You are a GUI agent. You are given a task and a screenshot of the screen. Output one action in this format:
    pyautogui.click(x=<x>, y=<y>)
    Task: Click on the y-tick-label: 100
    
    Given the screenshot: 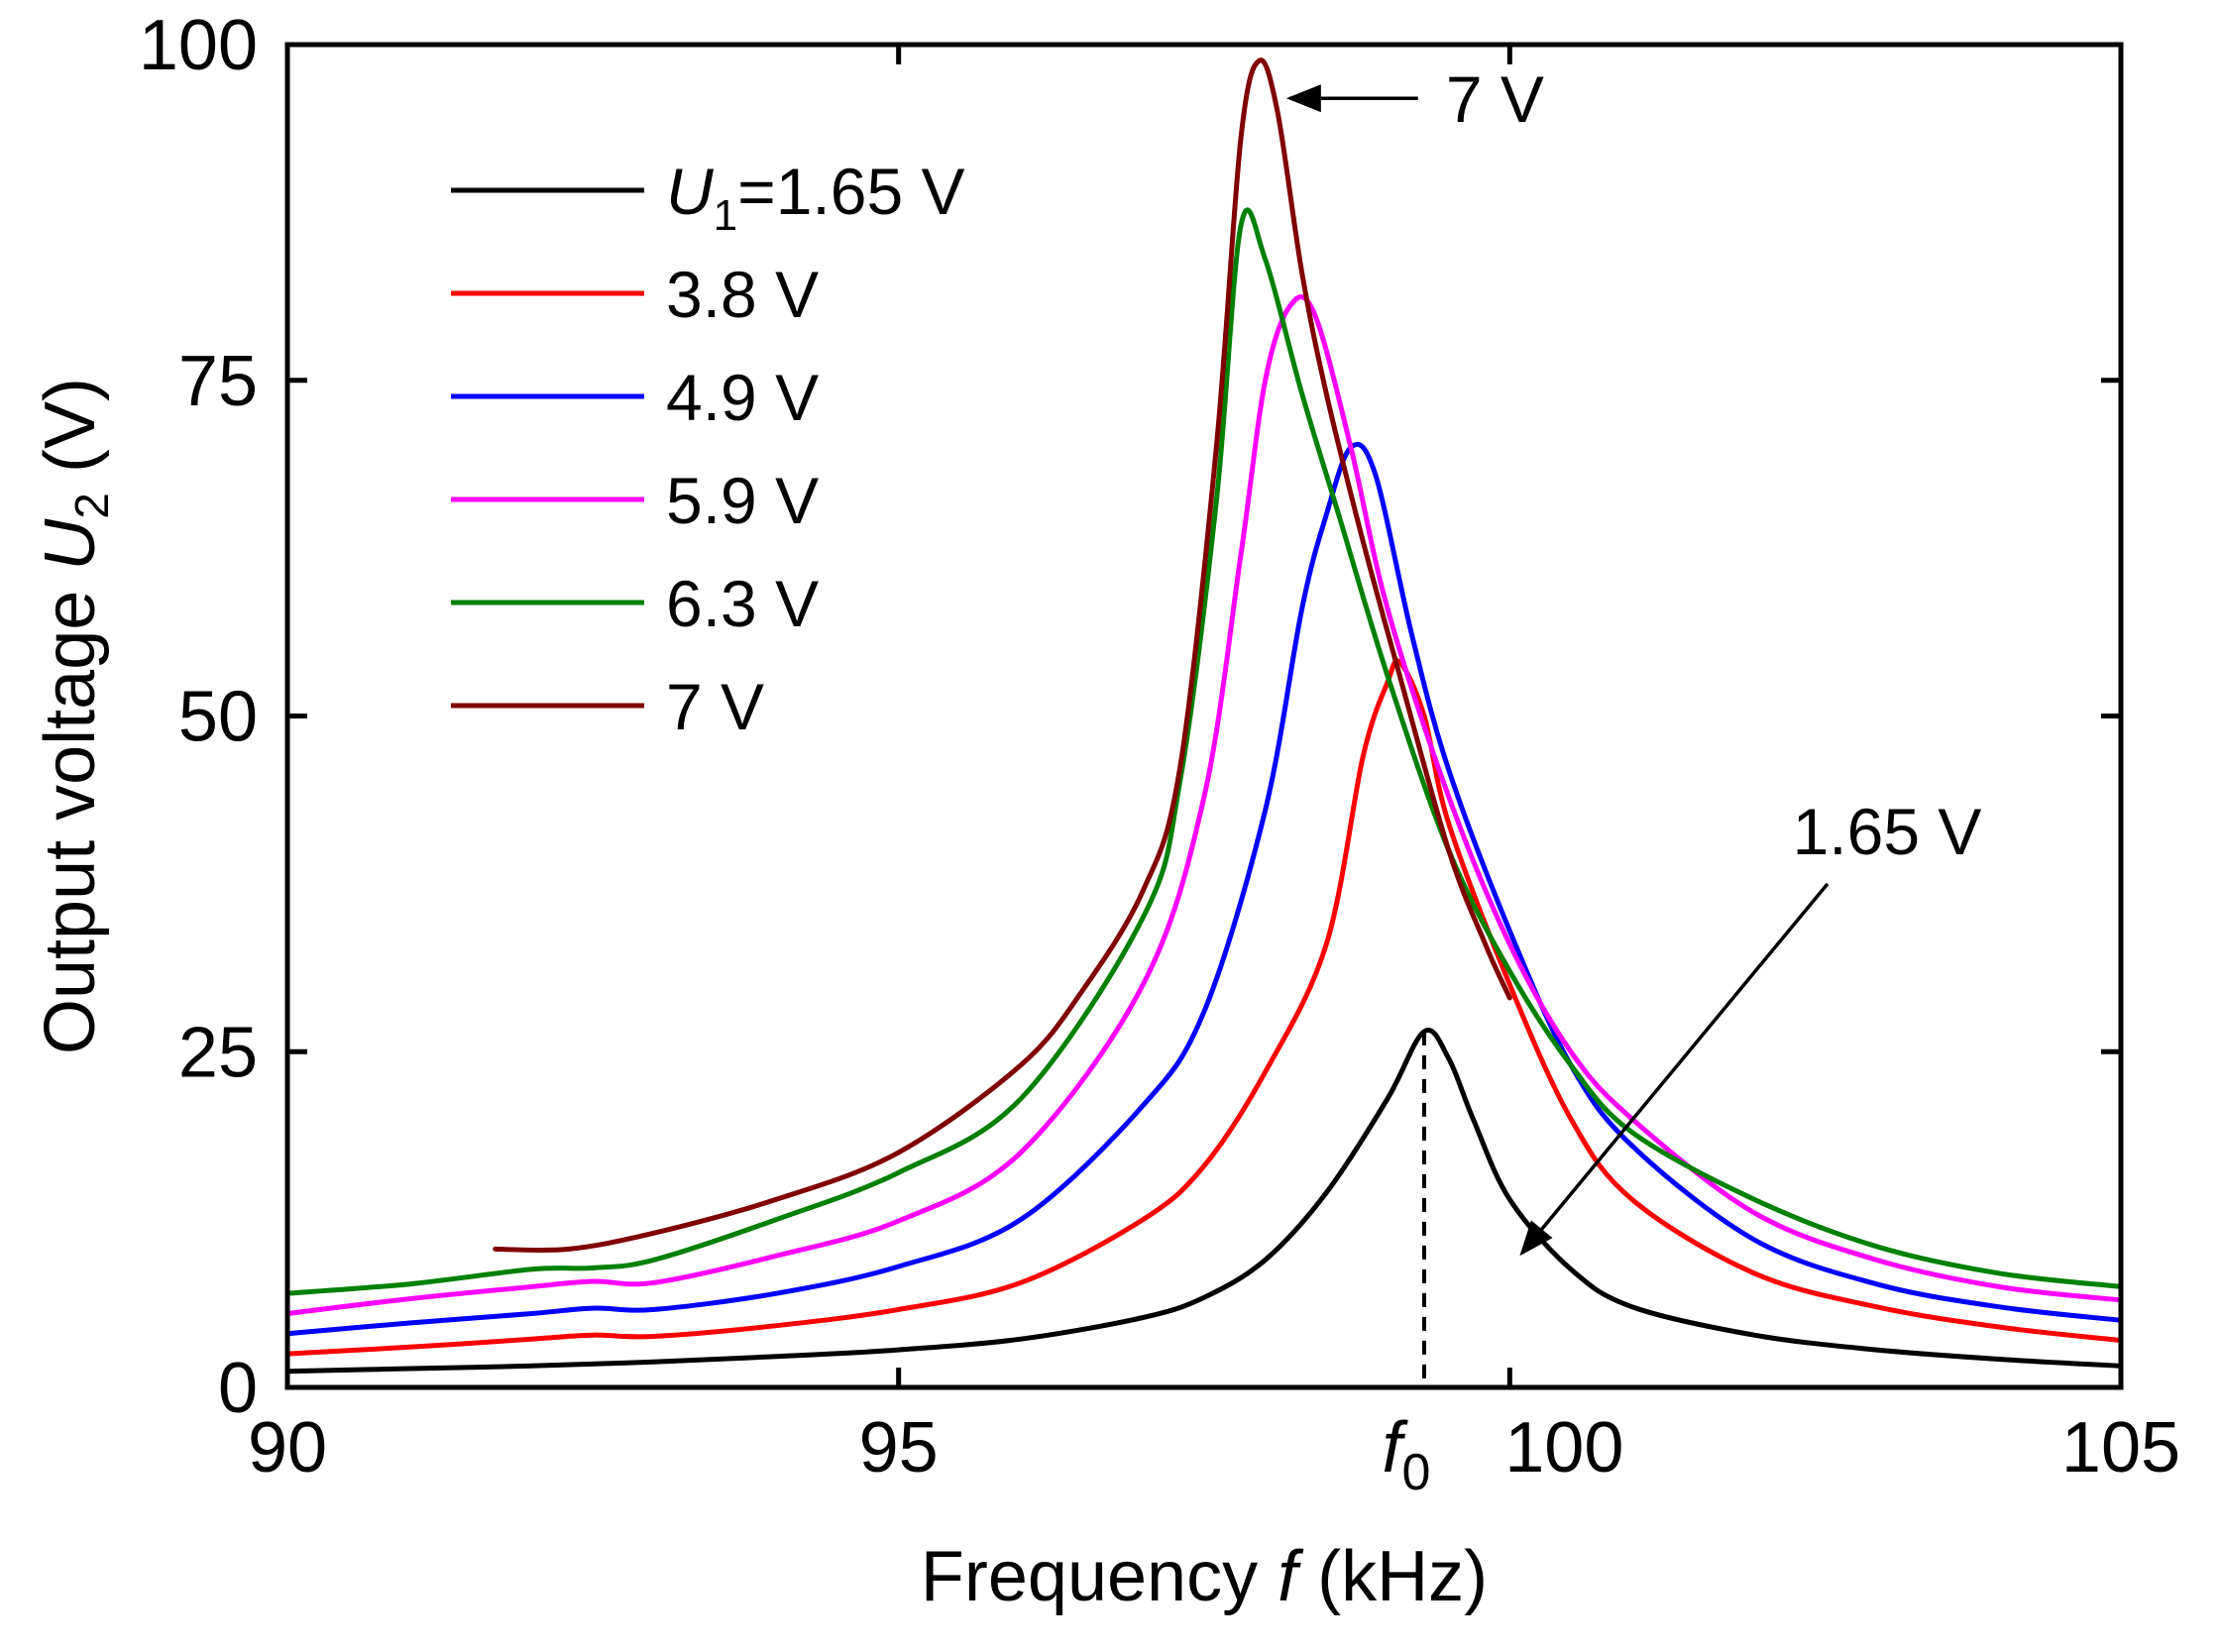 What is the action you would take?
    pyautogui.click(x=199, y=45)
    